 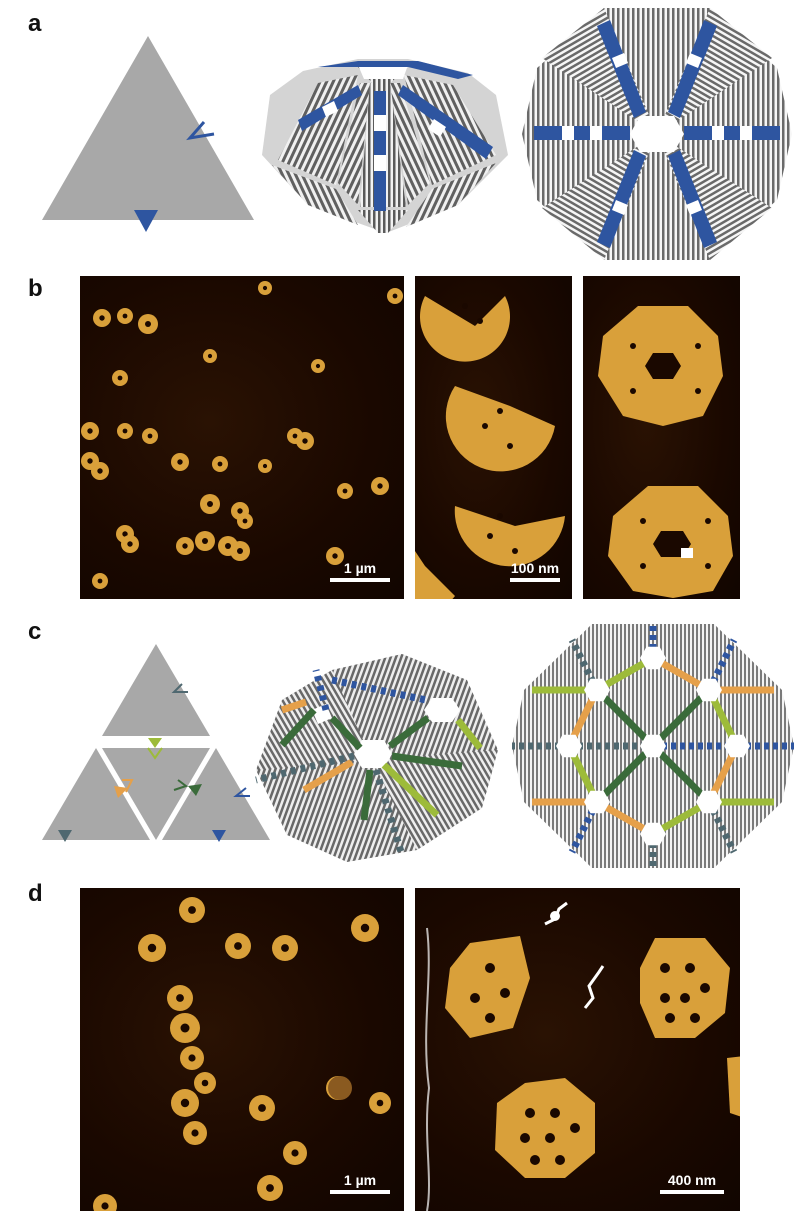 I want to click on panel-a-hexagon-layout, so click(x=657, y=134).